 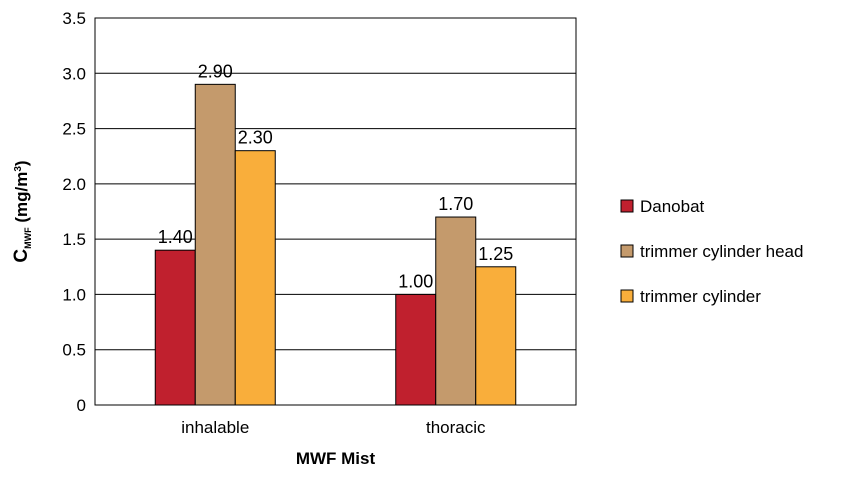 What do you see at coordinates (81, 405) in the screenshot?
I see `y-tick-label: 0` at bounding box center [81, 405].